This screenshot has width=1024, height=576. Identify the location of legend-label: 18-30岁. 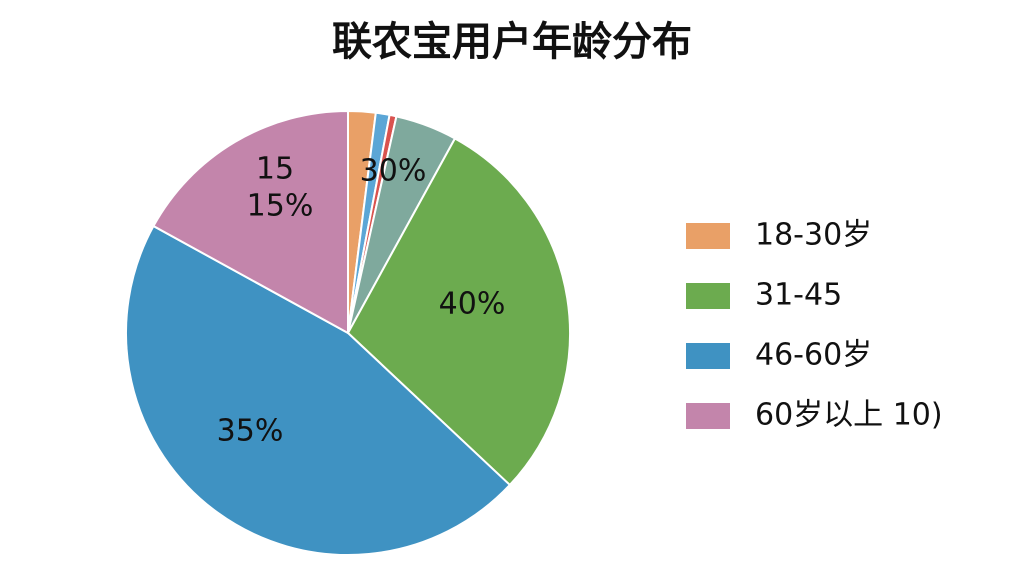
(813, 235).